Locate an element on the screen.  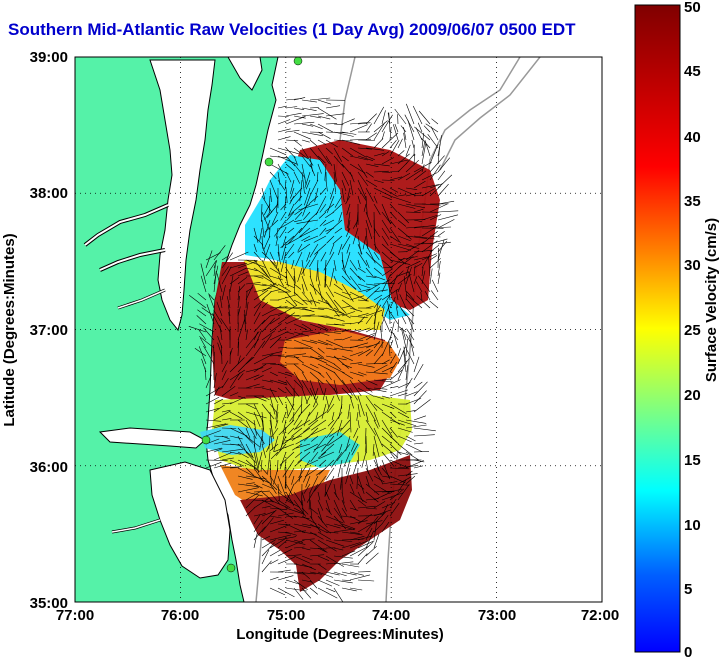
radar-station-marker is located at coordinates (206, 440).